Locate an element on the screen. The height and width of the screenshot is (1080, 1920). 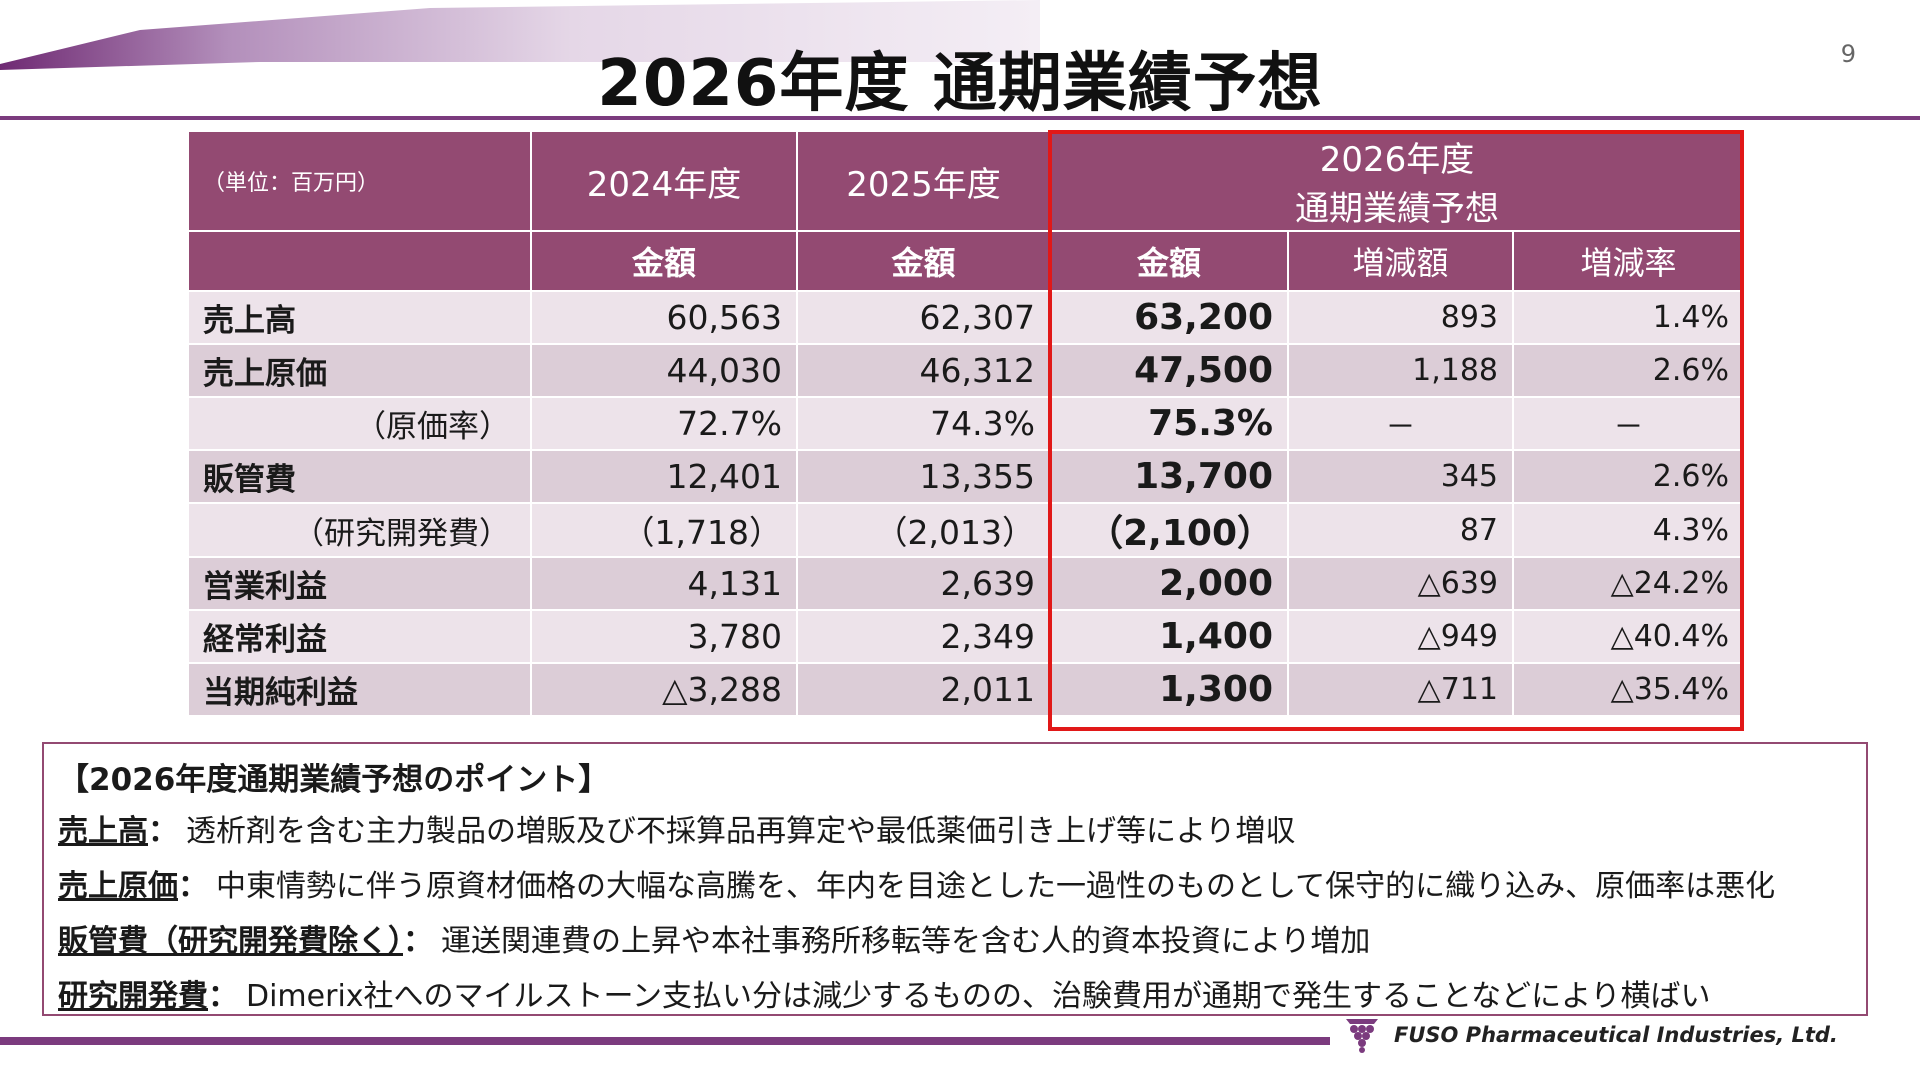
cell-fy2024: 12,401 is located at coordinates (664, 476).